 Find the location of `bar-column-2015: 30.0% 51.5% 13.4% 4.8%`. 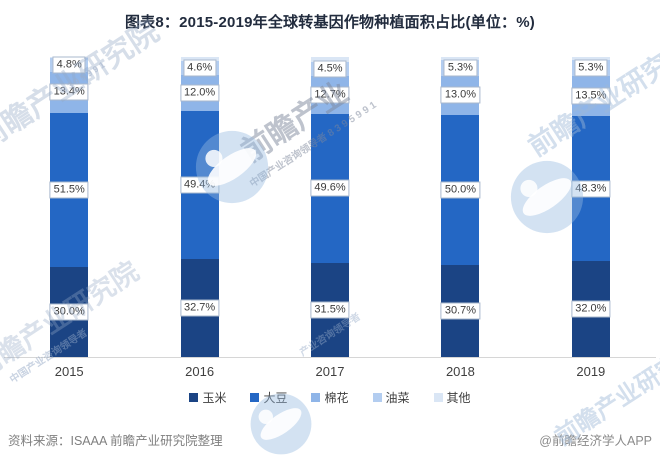

bar-column-2015: 30.0% 51.5% 13.4% 4.8% is located at coordinates (69, 206).